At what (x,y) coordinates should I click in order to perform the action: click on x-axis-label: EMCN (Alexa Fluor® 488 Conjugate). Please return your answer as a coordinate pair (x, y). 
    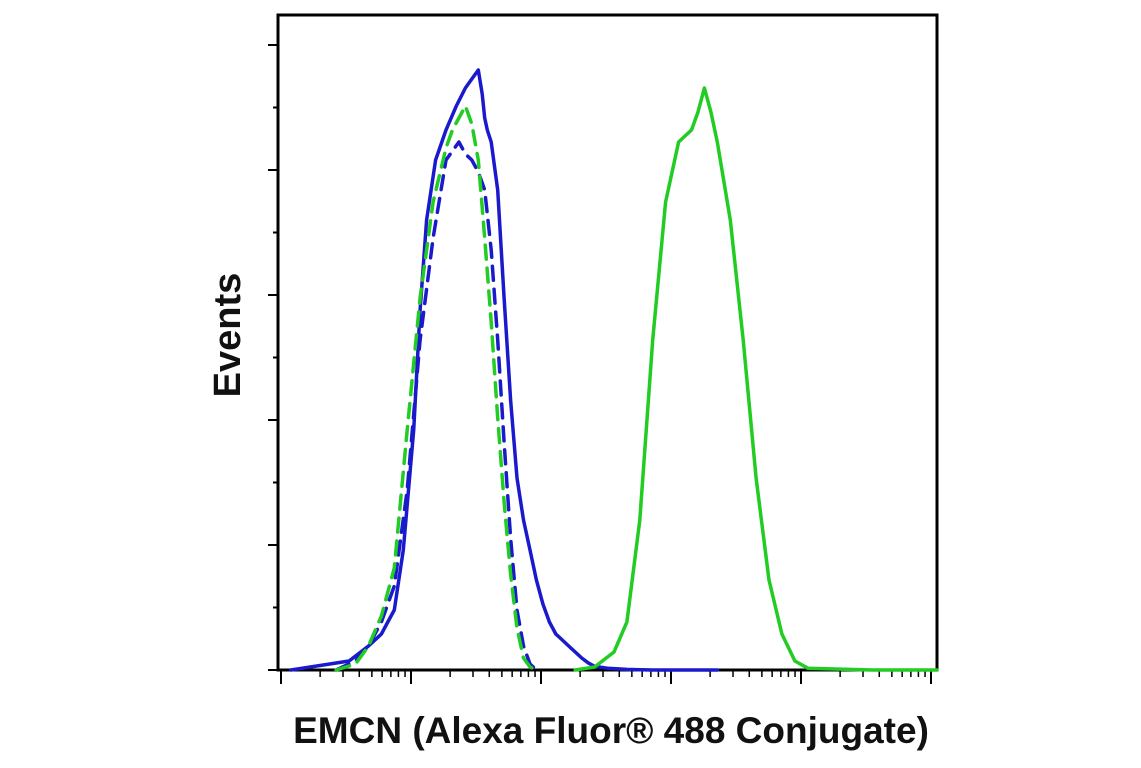
    Looking at the image, I should click on (611, 730).